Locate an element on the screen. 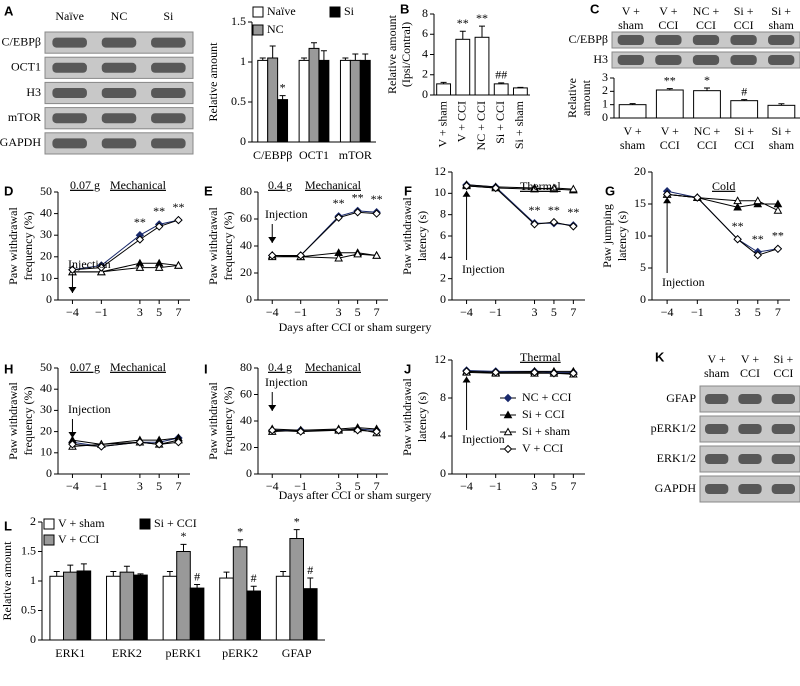  x-tick-label: −1 is located at coordinates (300, 312).